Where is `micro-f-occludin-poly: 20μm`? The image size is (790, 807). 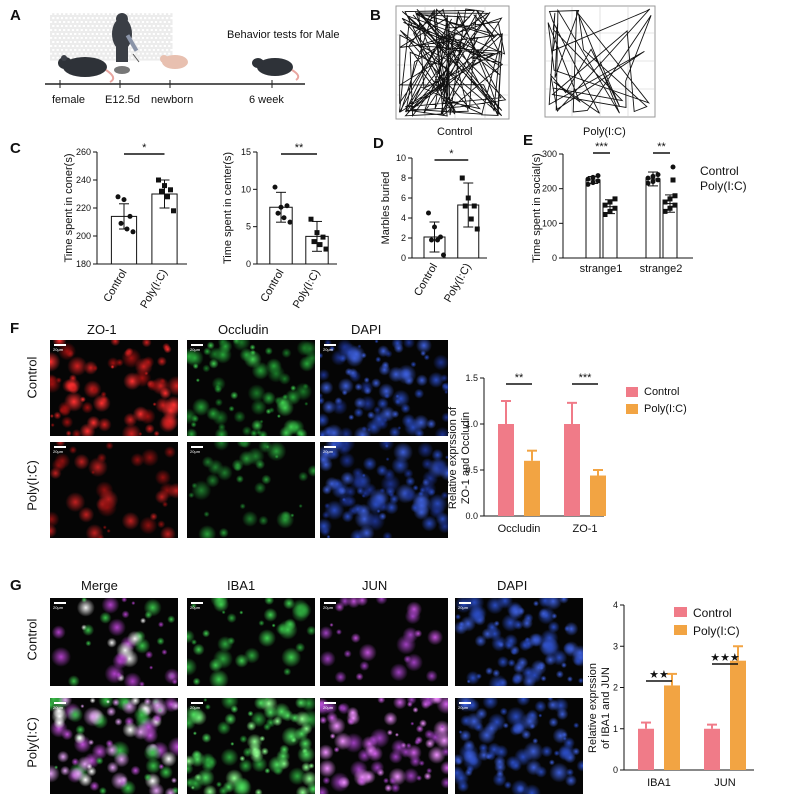 micro-f-occludin-poly: 20μm is located at coordinates (251, 490).